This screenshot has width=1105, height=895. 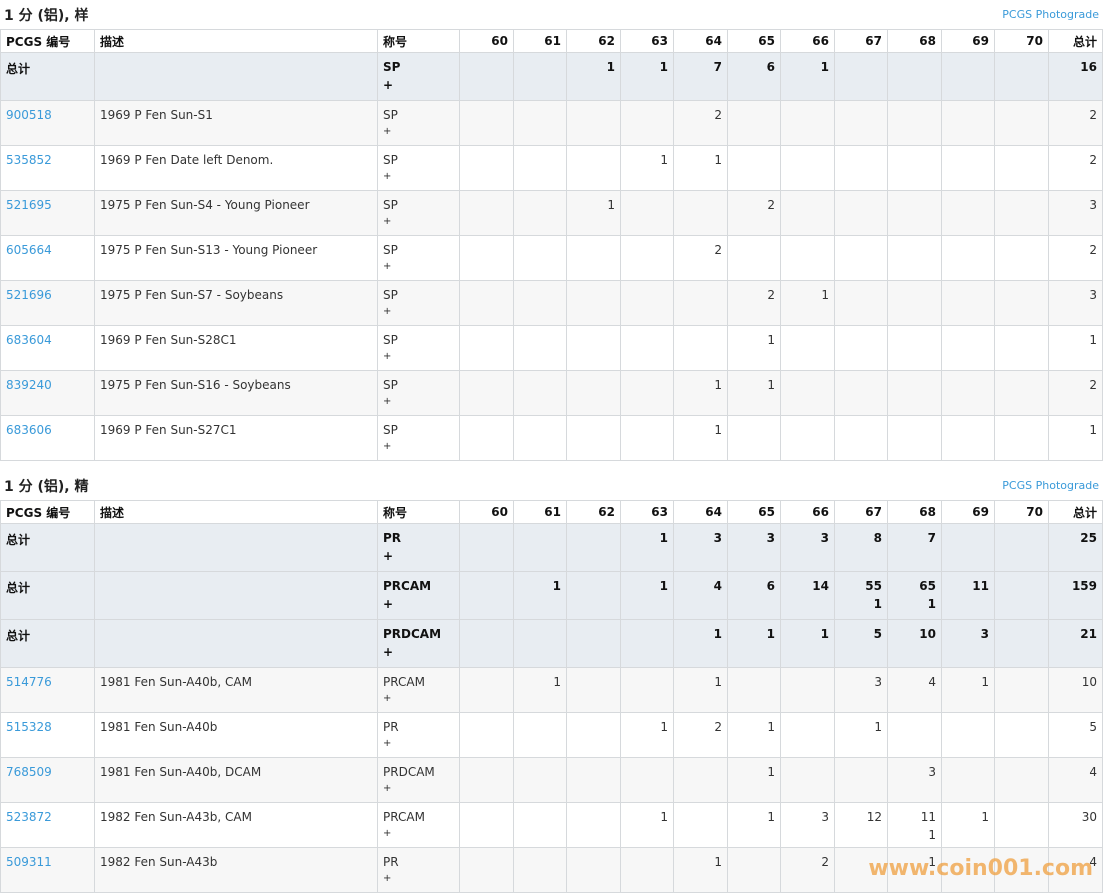 What do you see at coordinates (47, 870) in the screenshot?
I see `pcgs-number: 509311` at bounding box center [47, 870].